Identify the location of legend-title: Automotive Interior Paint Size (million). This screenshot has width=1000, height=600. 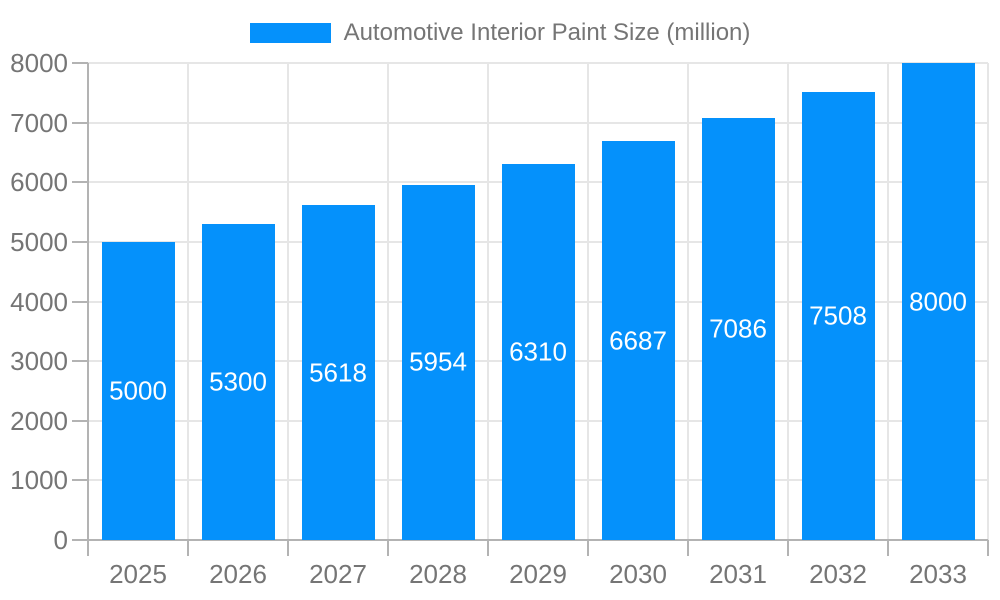
(547, 32).